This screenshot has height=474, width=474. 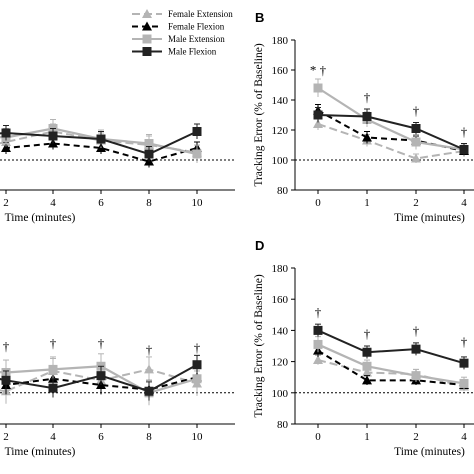 I want to click on series-female-extension, so click(x=391, y=373).